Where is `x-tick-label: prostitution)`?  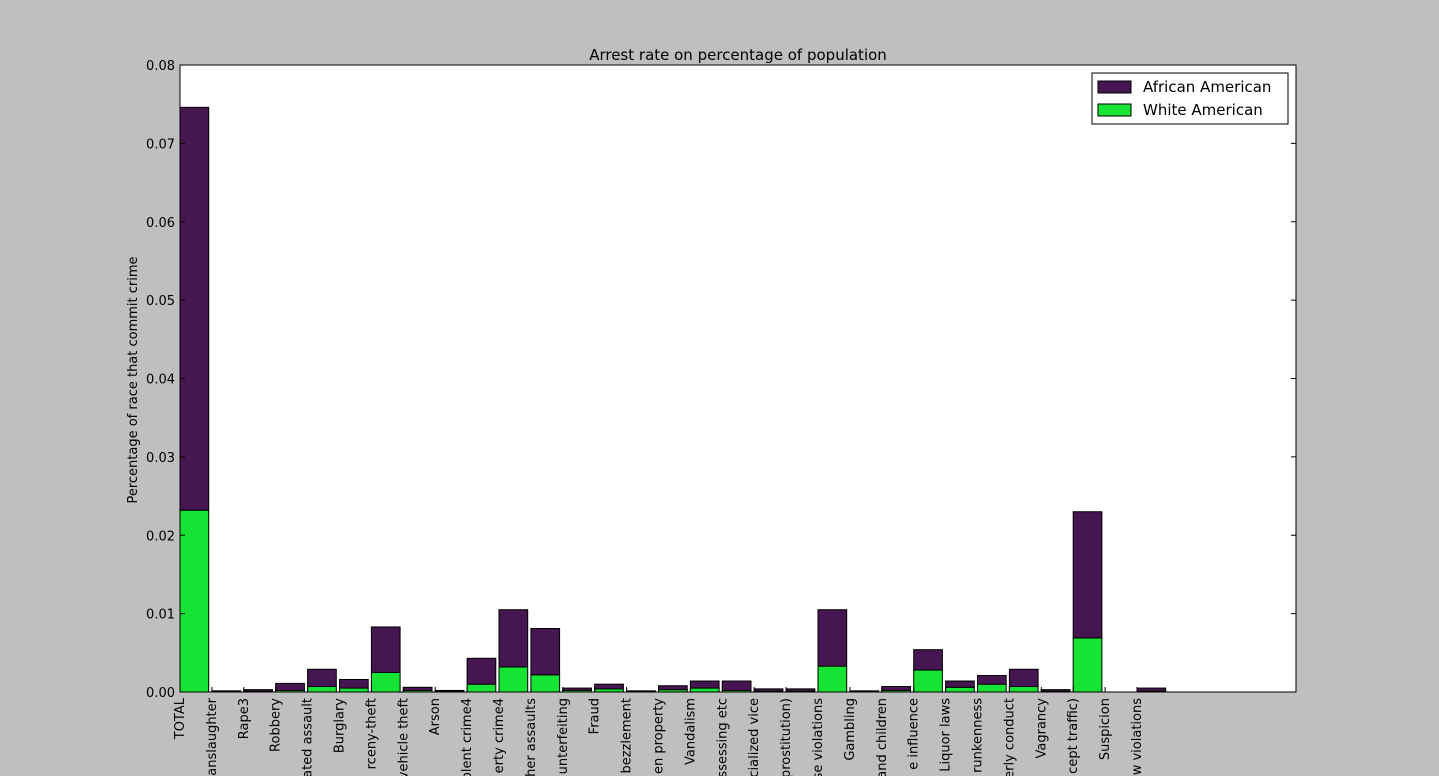
x-tick-label: prostitution) is located at coordinates (786, 737).